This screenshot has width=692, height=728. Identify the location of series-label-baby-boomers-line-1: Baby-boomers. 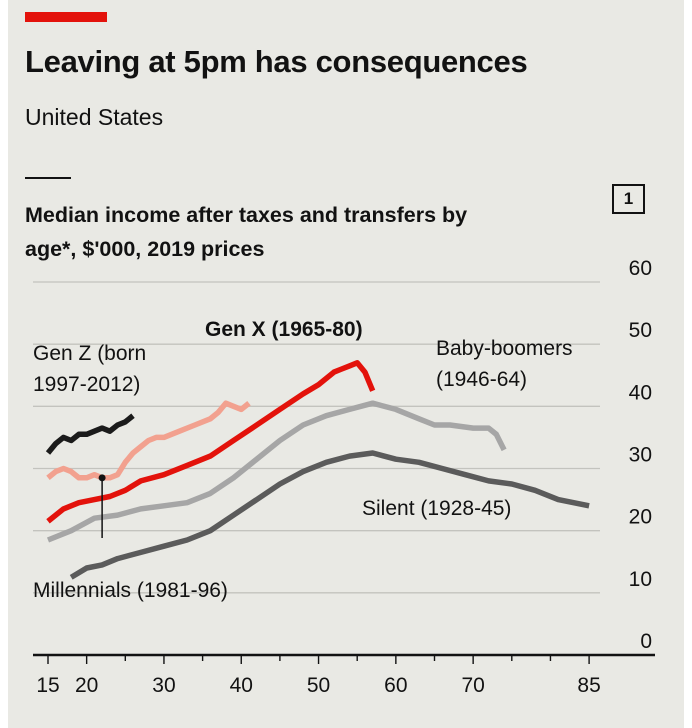
(504, 348).